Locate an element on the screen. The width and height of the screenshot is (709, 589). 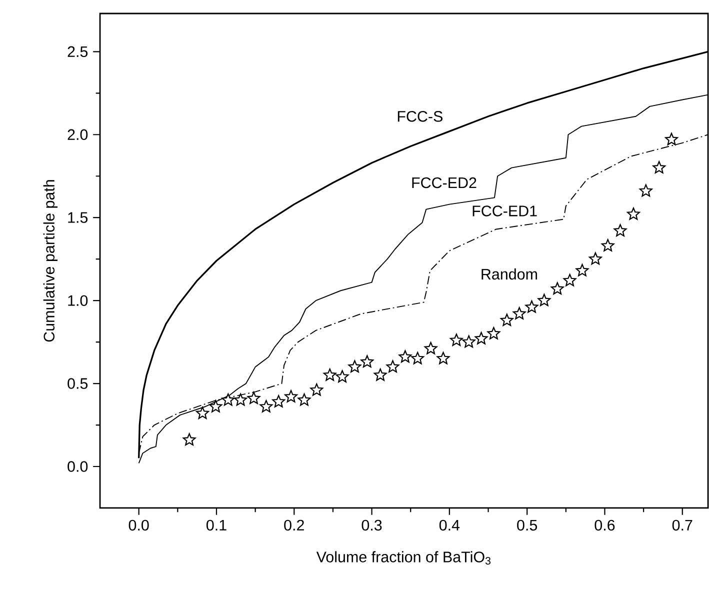
y-tick-label: 2.0 is located at coordinates (78, 134).